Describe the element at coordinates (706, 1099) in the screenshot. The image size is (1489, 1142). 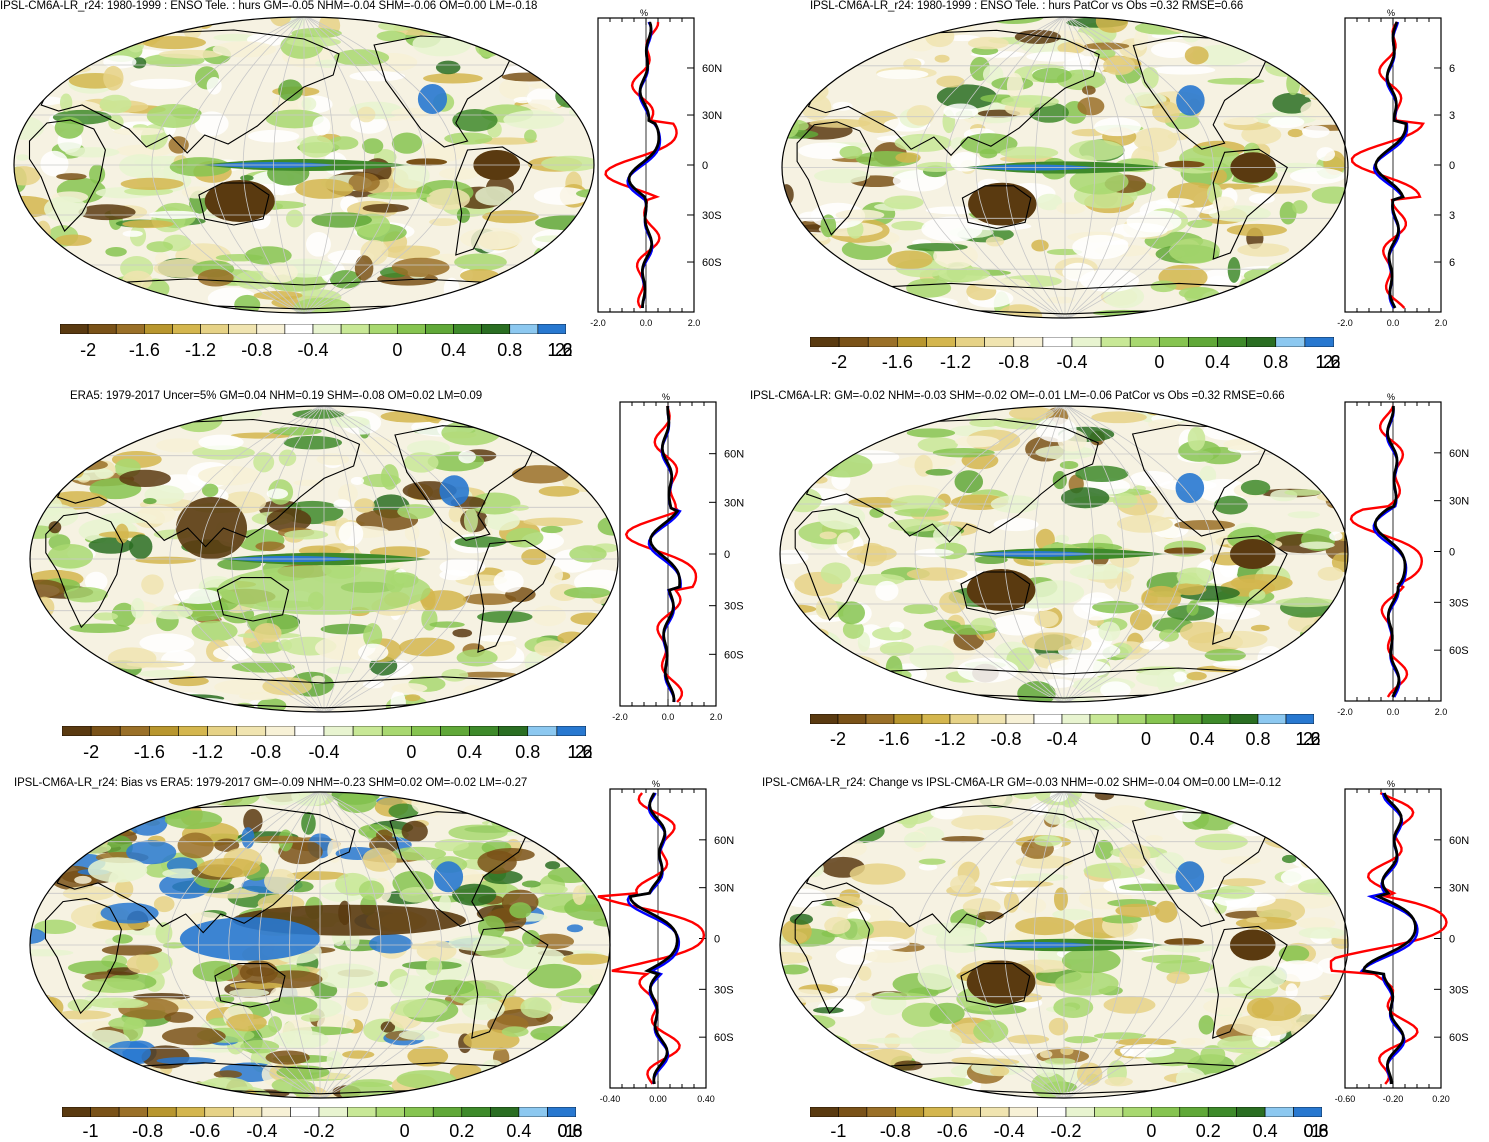
I see `profile-x-tick: 0.40` at that location.